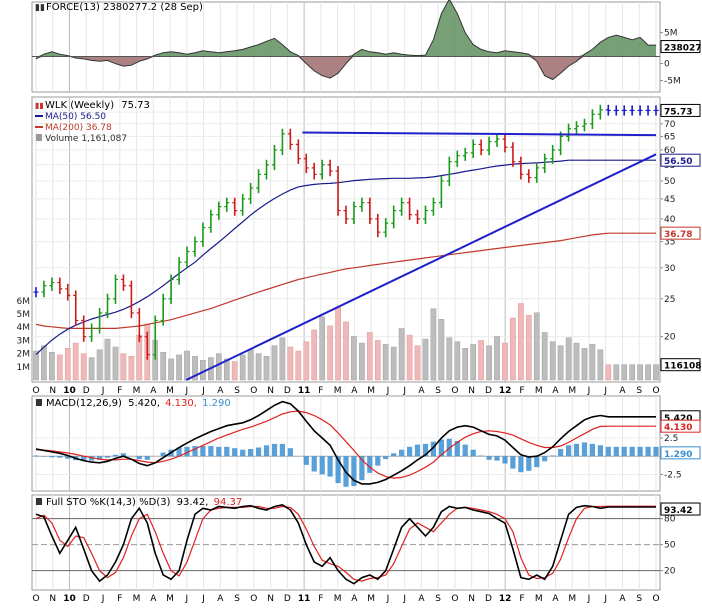 This screenshot has height=608, width=702. I want to click on price-y-tick: 20, so click(670, 338).